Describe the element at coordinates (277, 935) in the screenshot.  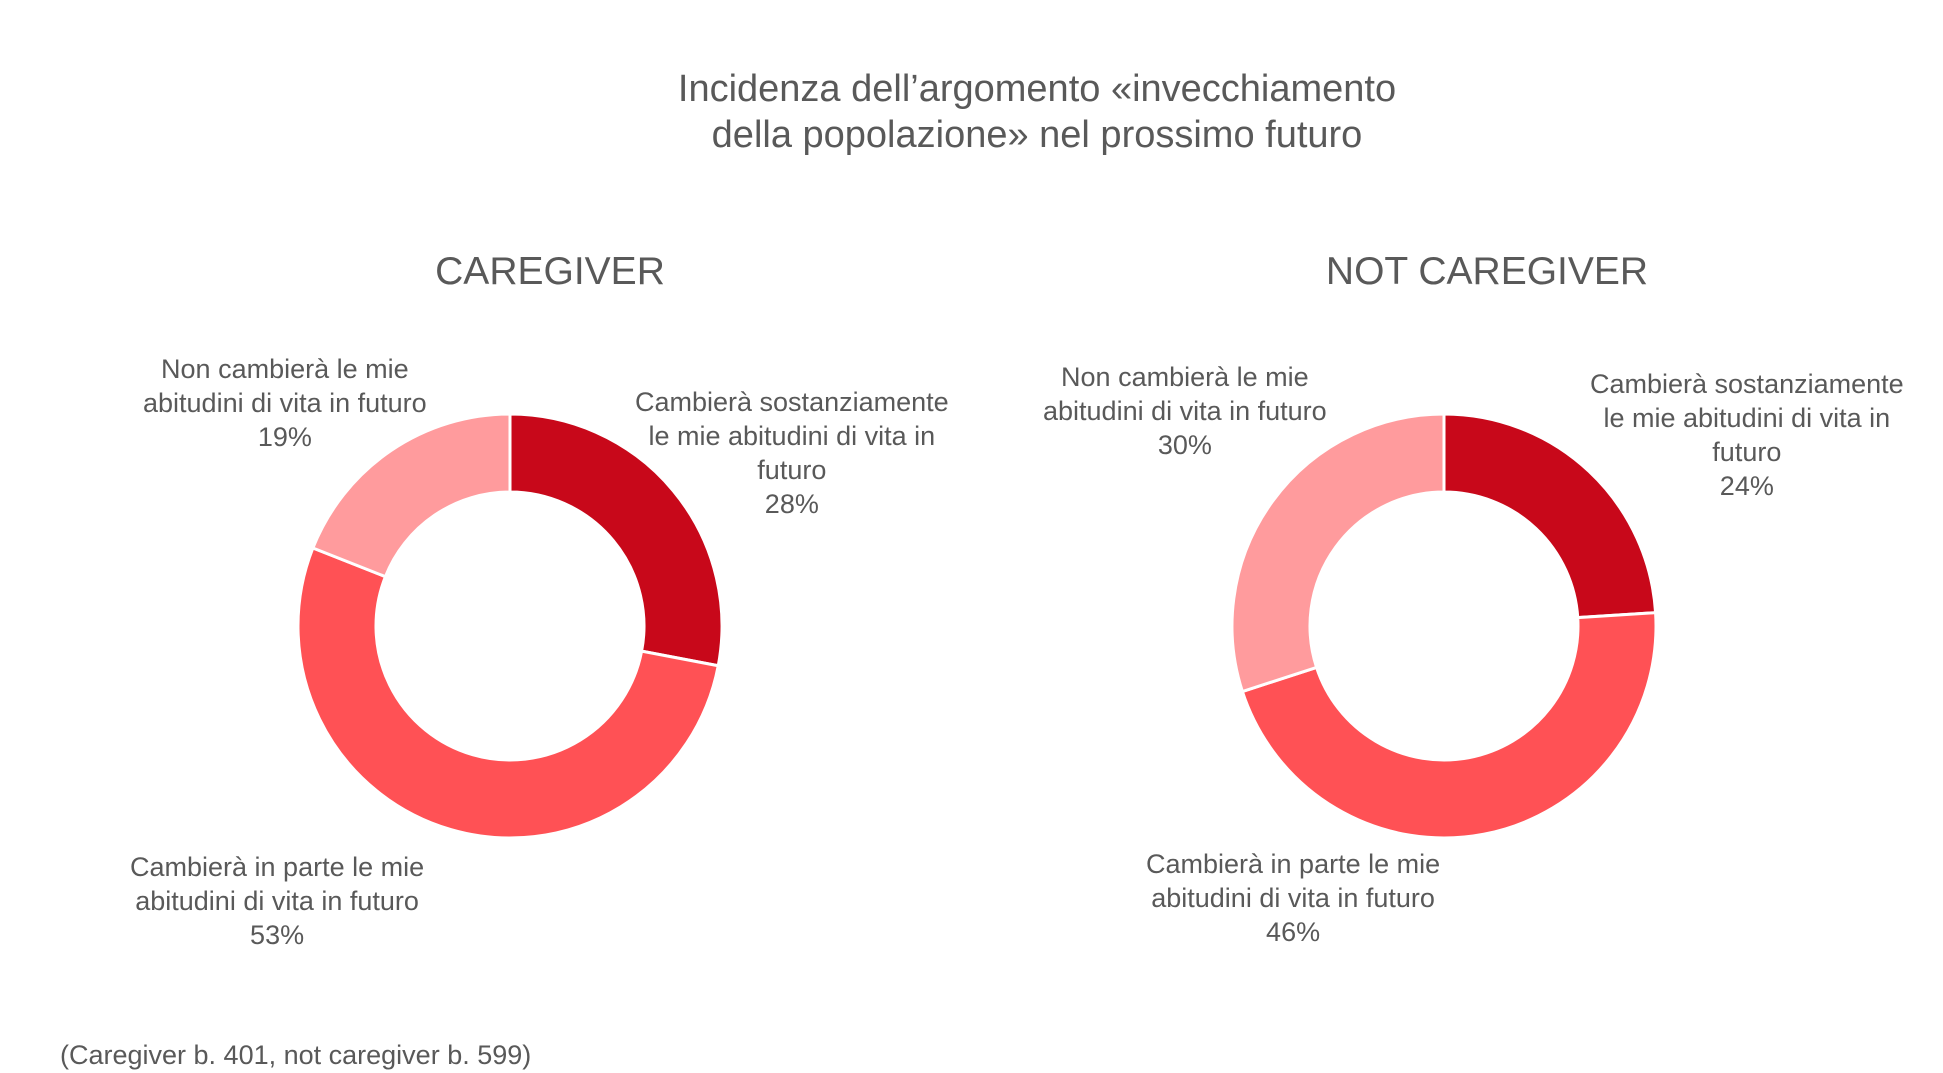
I see `label-value: 53%` at that location.